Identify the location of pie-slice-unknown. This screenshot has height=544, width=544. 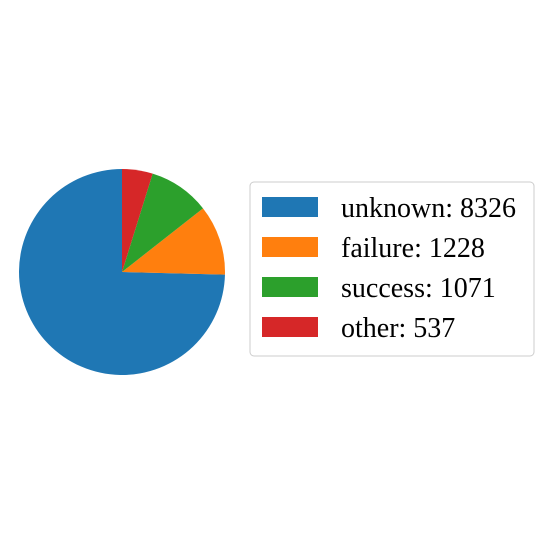
(122, 272).